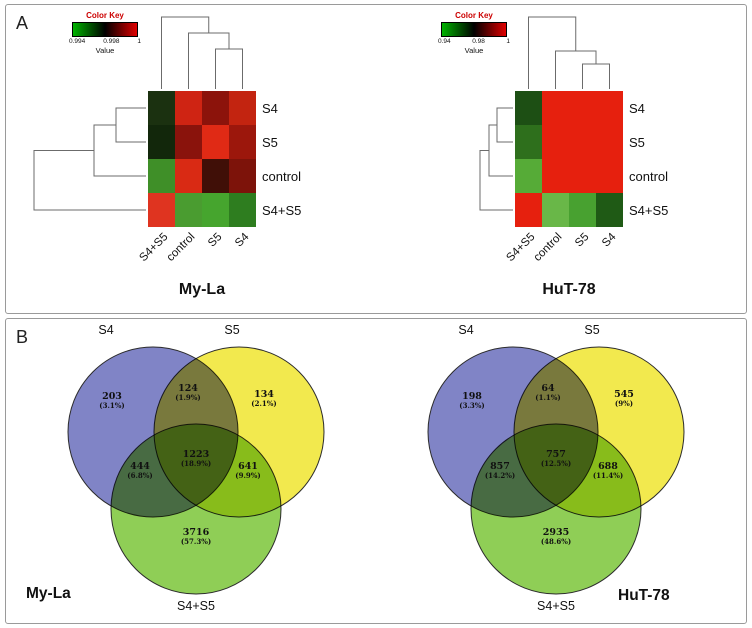 The image size is (752, 628). Describe the element at coordinates (112, 401) in the screenshot. I see `venn-region-s4-only: 203 (3.1%)` at that location.